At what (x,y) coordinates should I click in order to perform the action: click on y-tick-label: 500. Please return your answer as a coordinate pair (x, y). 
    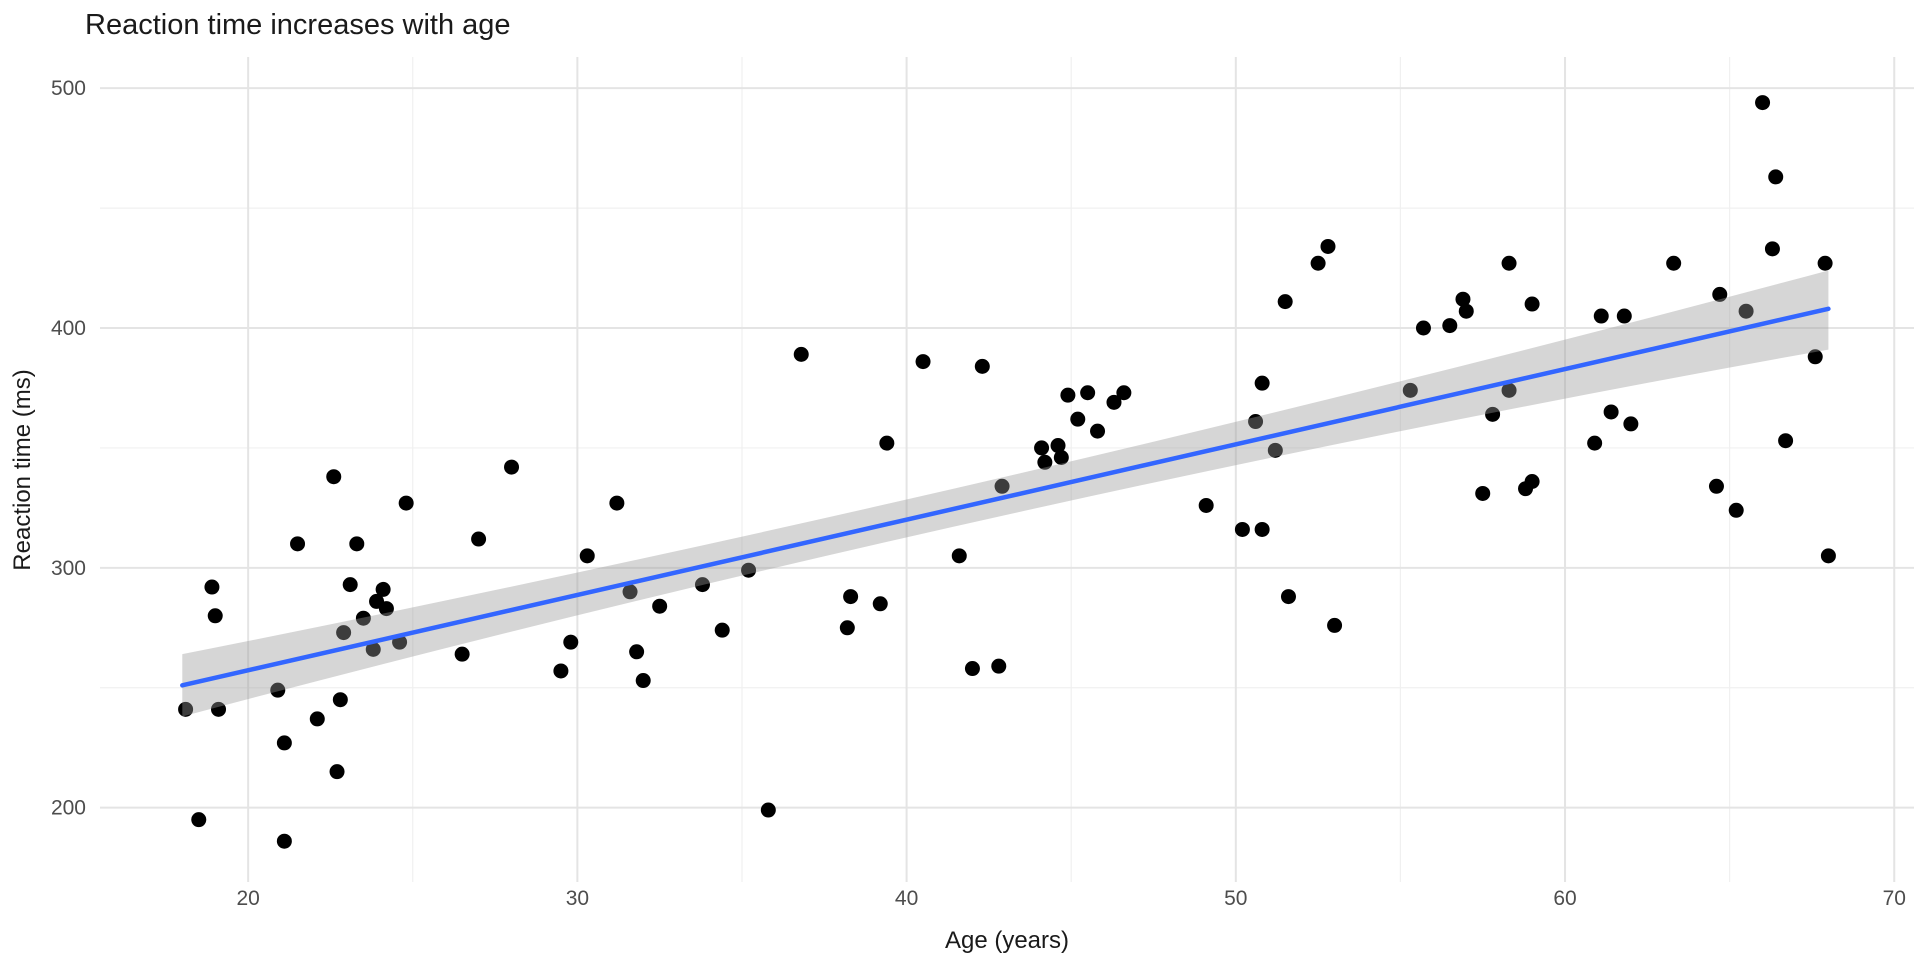
    Looking at the image, I should click on (68, 88).